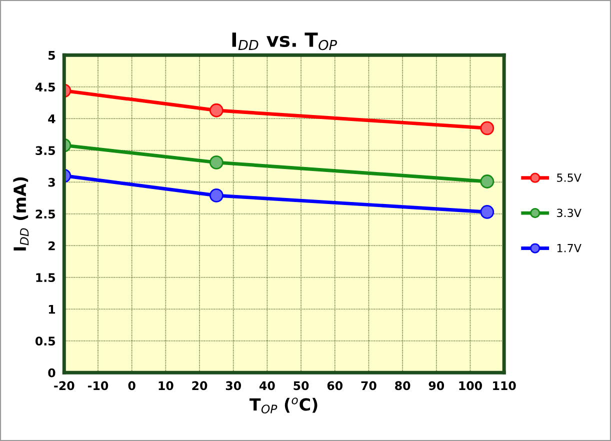 The height and width of the screenshot is (441, 611). What do you see at coordinates (436, 385) in the screenshot?
I see `x-tick-label: 90` at bounding box center [436, 385].